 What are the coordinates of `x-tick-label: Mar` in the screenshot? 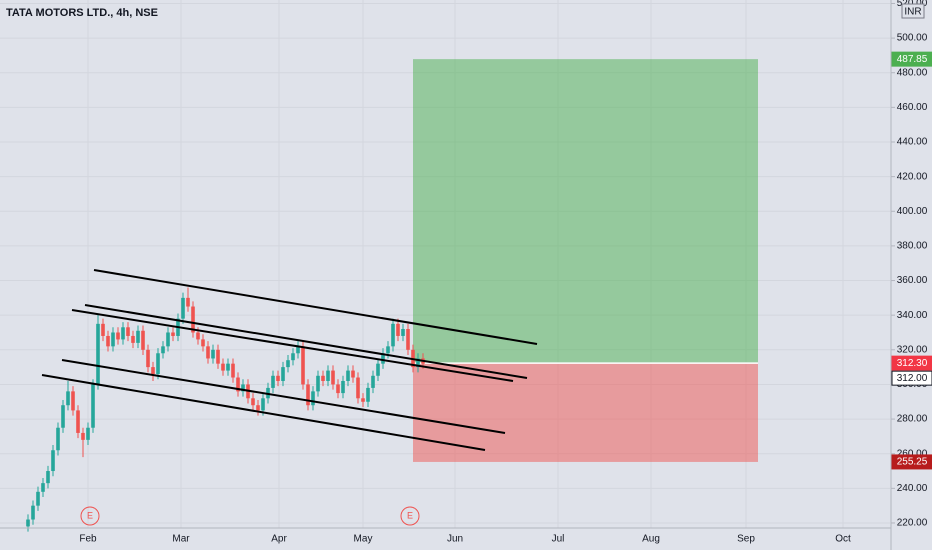 It's located at (181, 539).